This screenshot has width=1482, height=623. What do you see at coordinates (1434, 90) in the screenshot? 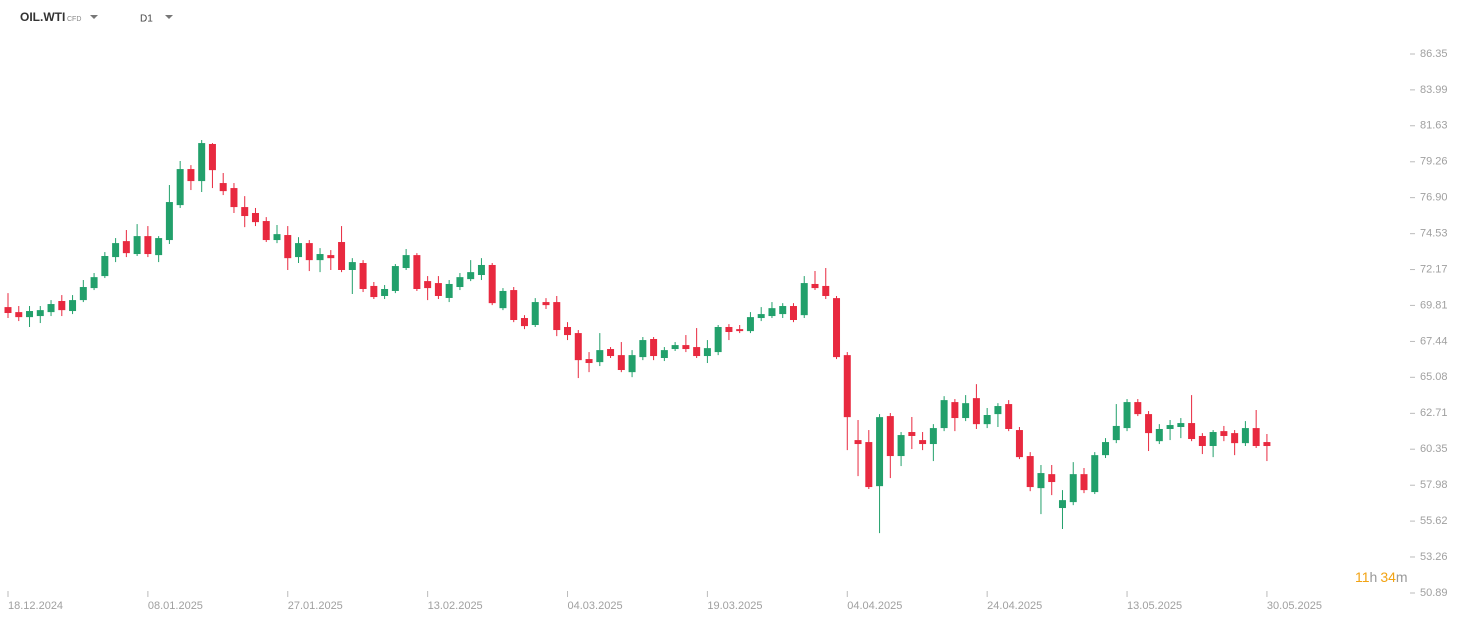
I see `y-tick-label: 83.99` at bounding box center [1434, 90].